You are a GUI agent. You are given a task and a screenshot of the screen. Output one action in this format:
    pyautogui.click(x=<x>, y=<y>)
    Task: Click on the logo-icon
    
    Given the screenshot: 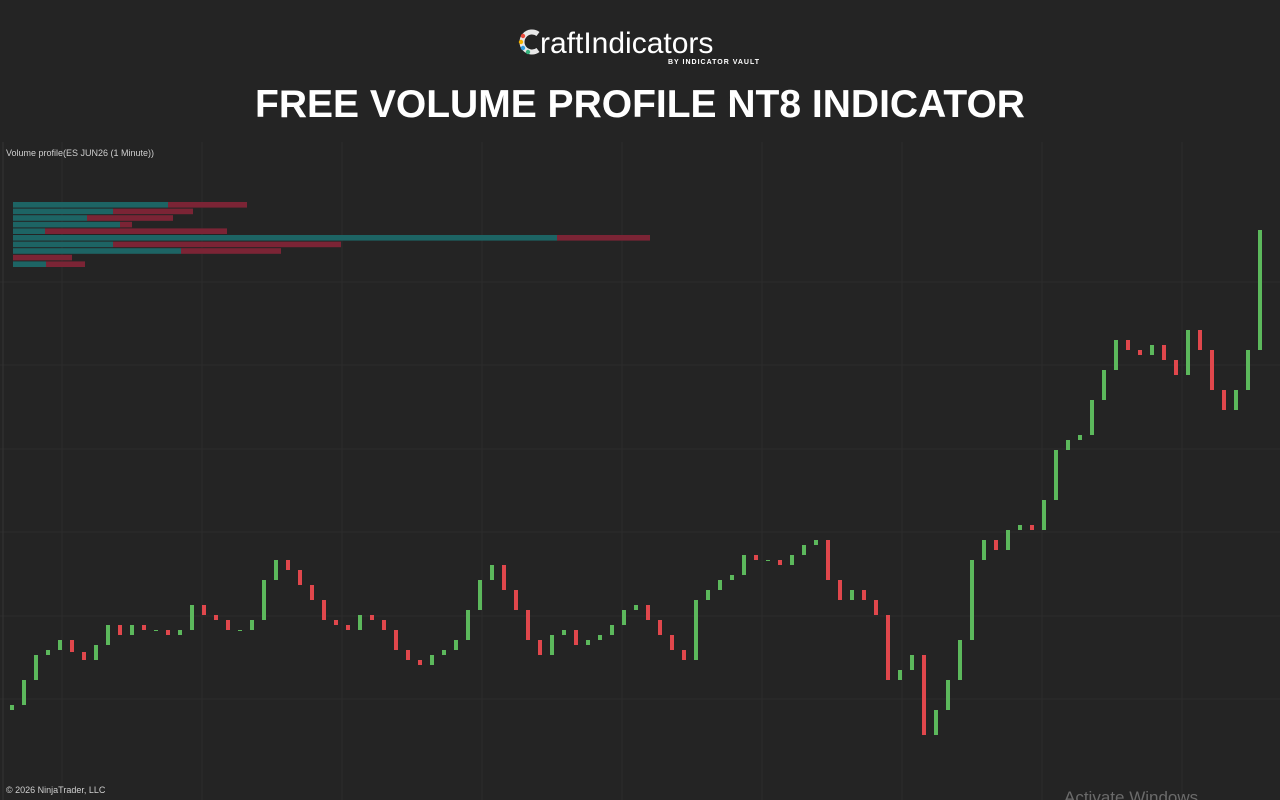 What is the action you would take?
    pyautogui.click(x=529, y=42)
    